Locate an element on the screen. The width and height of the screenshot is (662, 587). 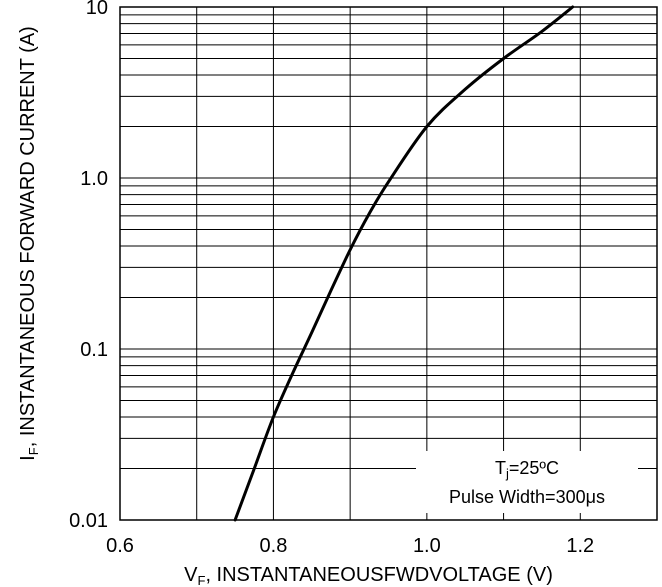
x-axis-title: VF, INSTANTANEOUSFWDVOLTAGE (V) is located at coordinates (368, 575).